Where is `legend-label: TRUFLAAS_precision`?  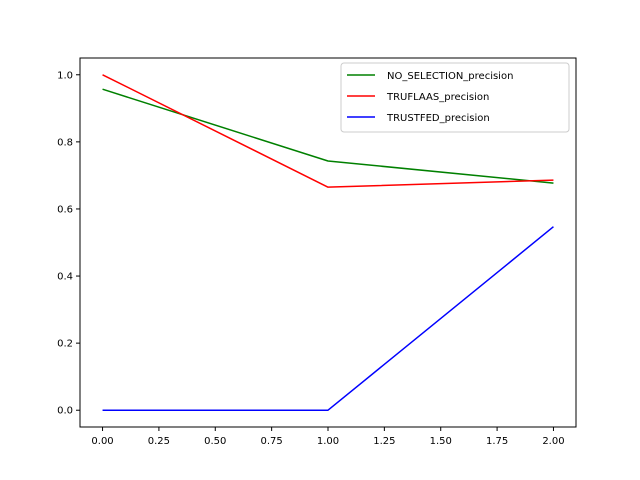 legend-label: TRUFLAAS_precision is located at coordinates (437, 97).